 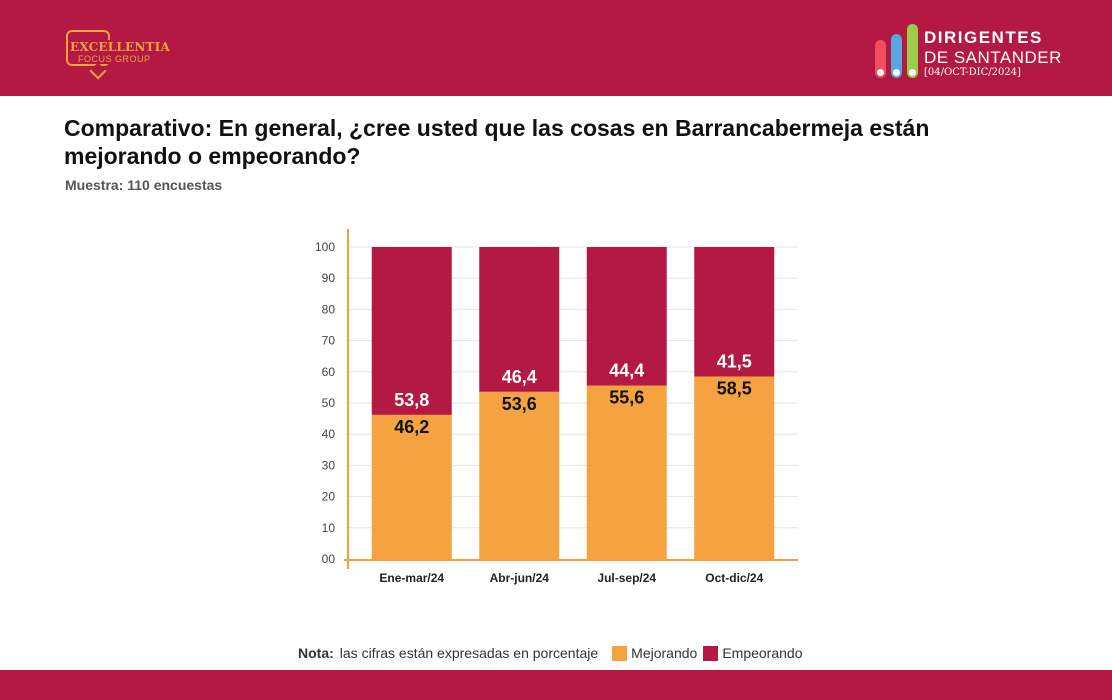 What do you see at coordinates (912, 51) in the screenshot?
I see `logo-bar-green-icon` at bounding box center [912, 51].